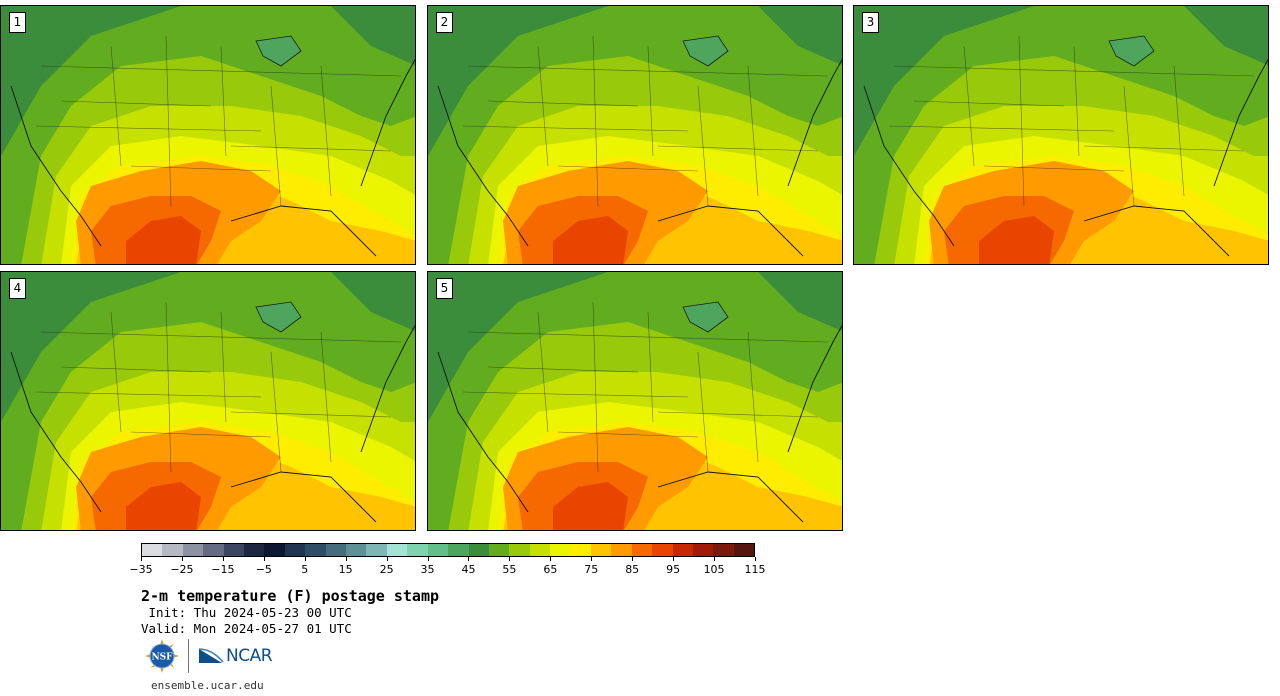 The height and width of the screenshot is (696, 1280). Describe the element at coordinates (305, 569) in the screenshot. I see `colorbar-tick-label: 5` at that location.